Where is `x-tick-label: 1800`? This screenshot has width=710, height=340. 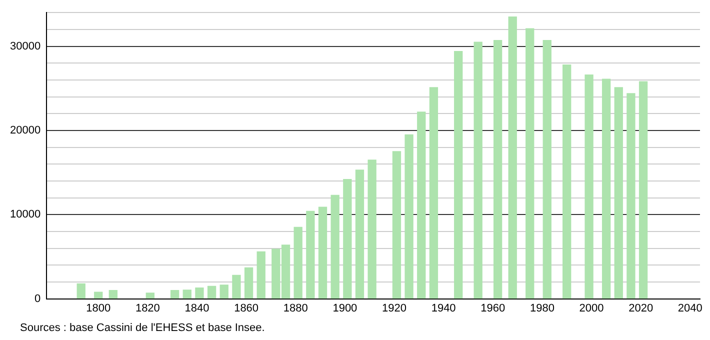 x-tick-label: 1800 is located at coordinates (98, 308).